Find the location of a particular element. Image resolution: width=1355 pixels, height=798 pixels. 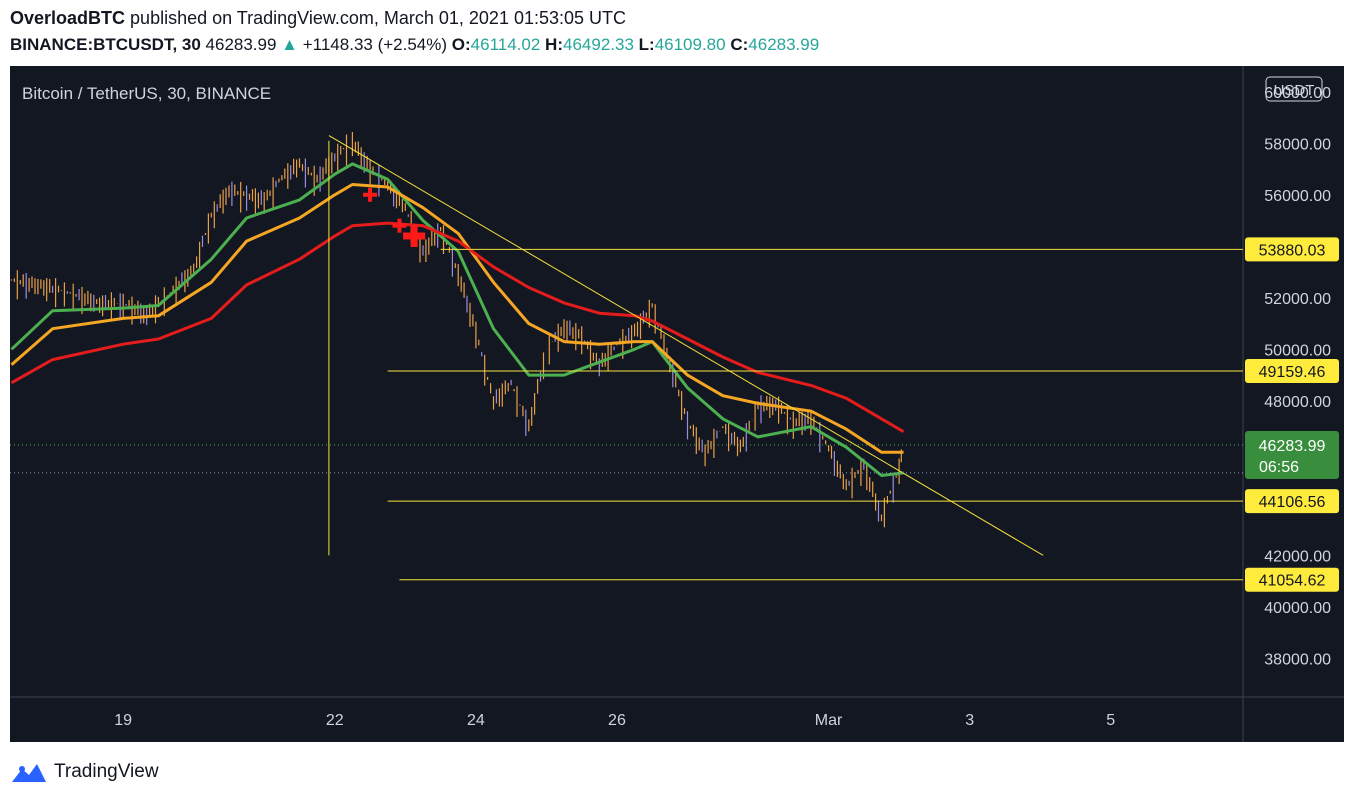

level-label: 41054.62 is located at coordinates (1292, 581).